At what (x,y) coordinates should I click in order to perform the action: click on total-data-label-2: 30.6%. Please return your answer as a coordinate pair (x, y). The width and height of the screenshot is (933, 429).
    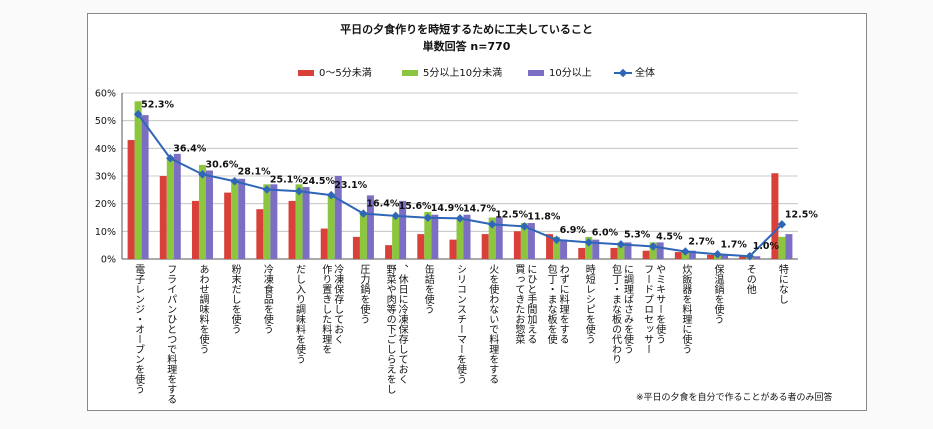
    Looking at the image, I should click on (221, 164).